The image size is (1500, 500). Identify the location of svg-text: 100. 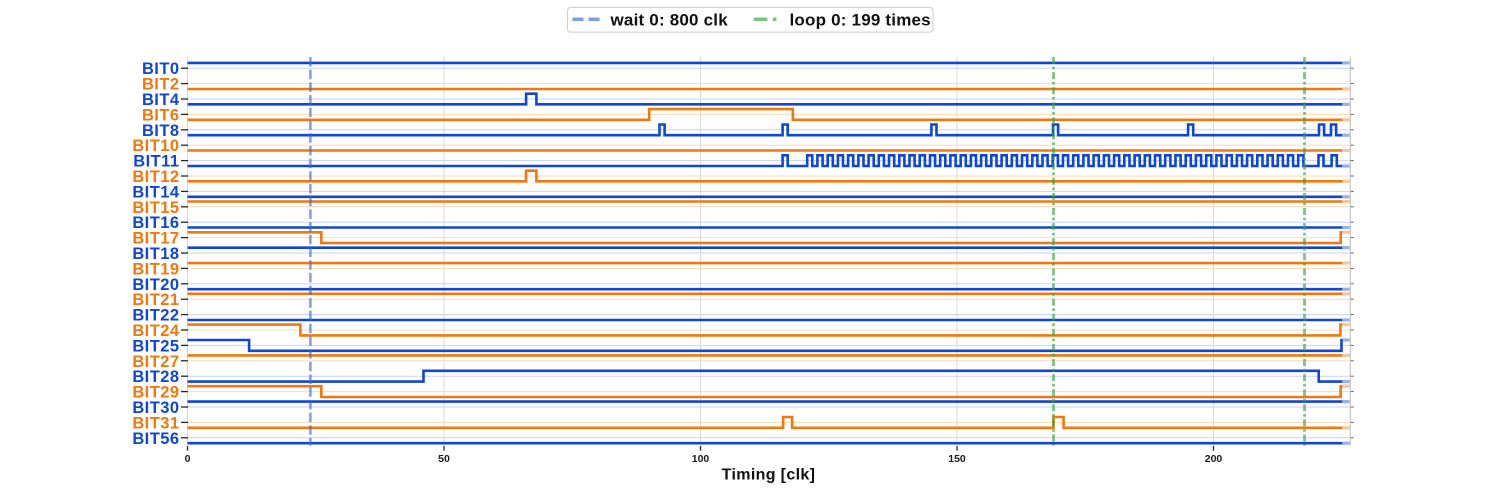
(701, 459).